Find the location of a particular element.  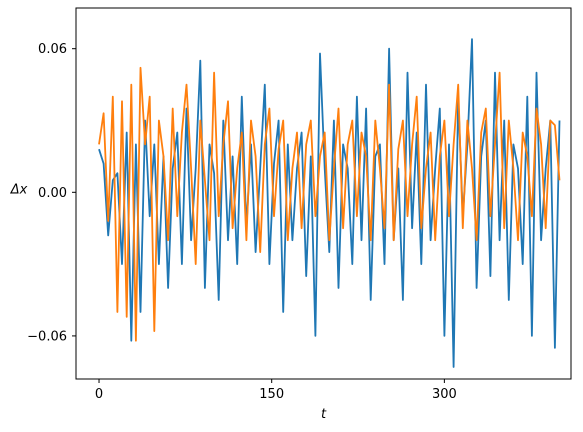

y-axis-label: Δx is located at coordinates (19, 189).